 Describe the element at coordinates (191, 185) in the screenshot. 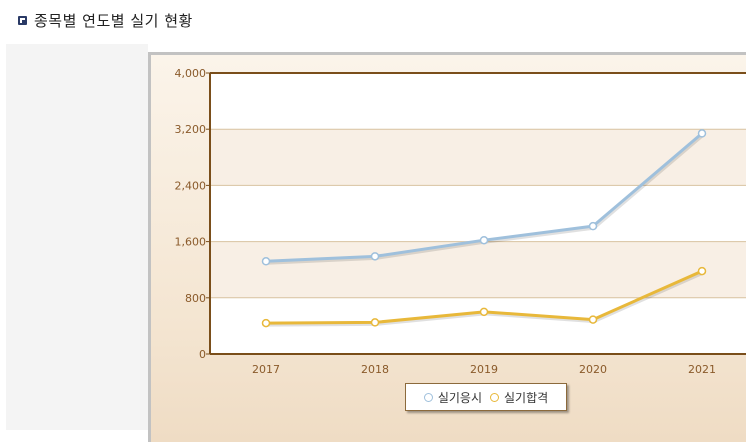

I see `y-tick-label: 2,400` at that location.